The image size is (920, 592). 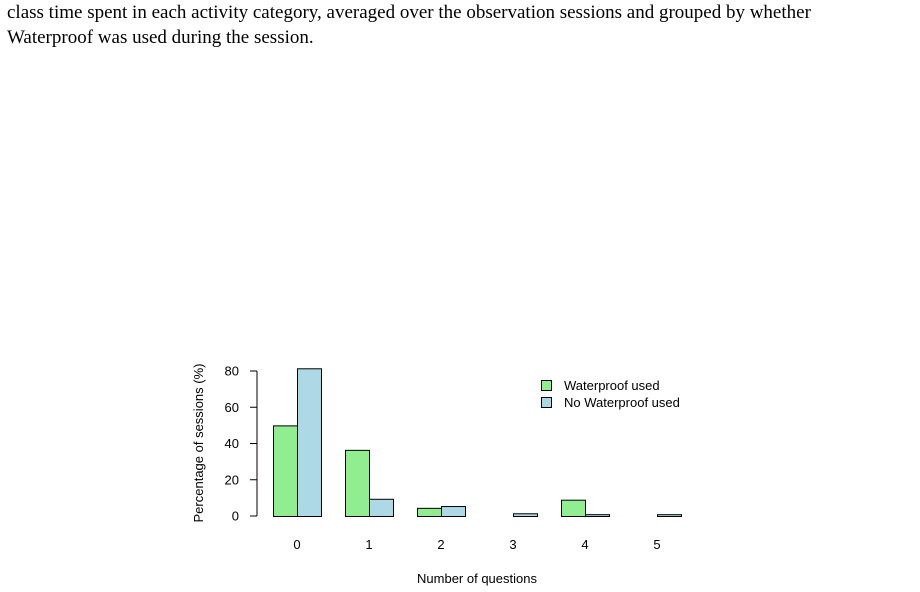 What do you see at coordinates (477, 578) in the screenshot?
I see `x-axis-label: Number of questions` at bounding box center [477, 578].